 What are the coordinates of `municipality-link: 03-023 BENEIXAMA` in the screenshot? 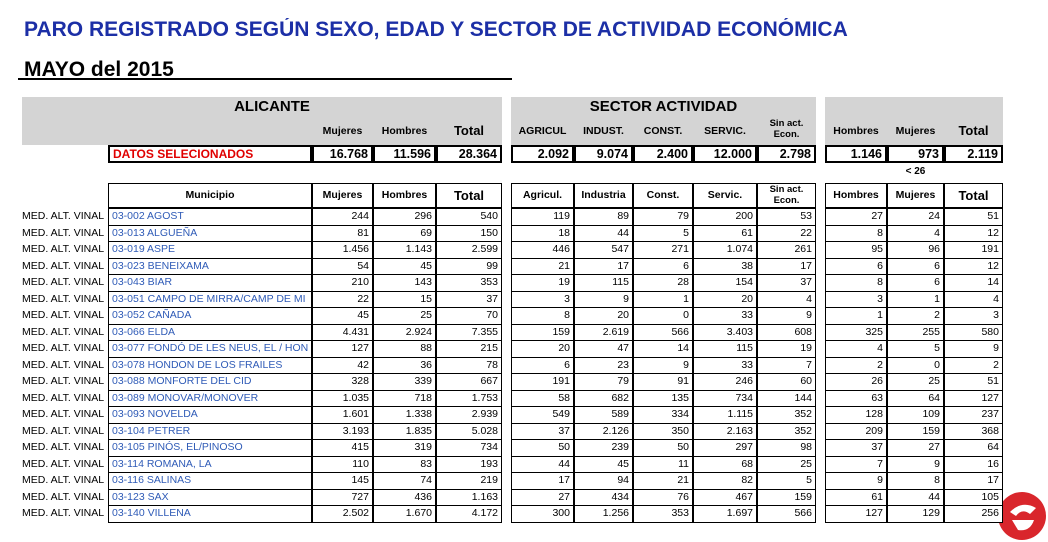 It's located at (210, 266).